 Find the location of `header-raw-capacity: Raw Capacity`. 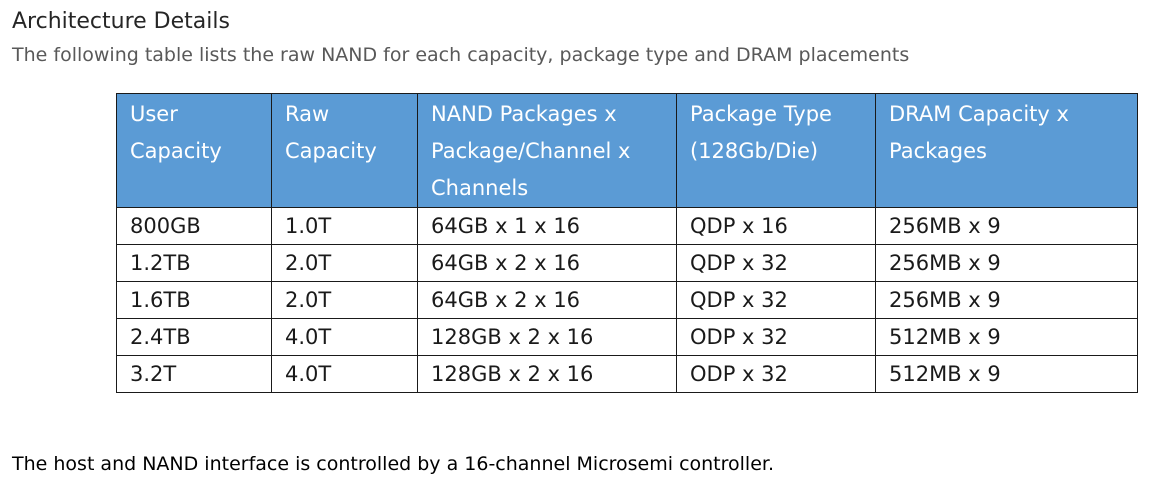

header-raw-capacity: Raw Capacity is located at coordinates (344, 150).